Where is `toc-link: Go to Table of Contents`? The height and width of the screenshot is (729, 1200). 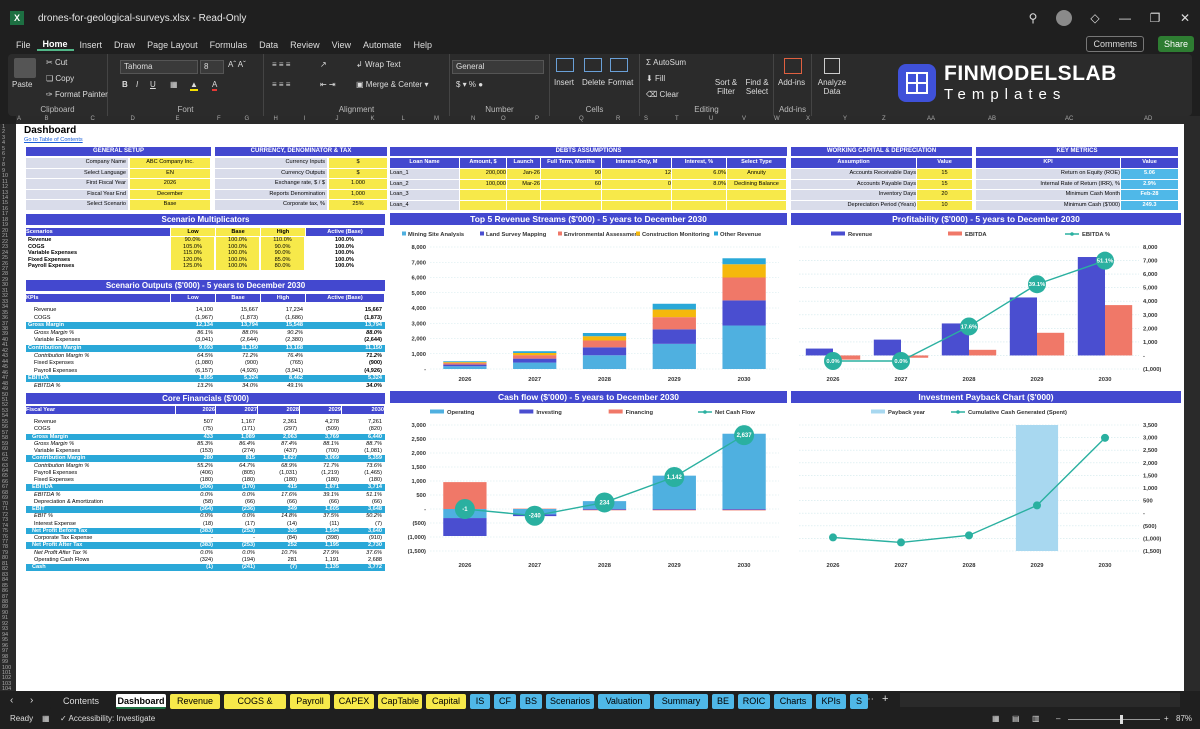
toc-link: Go to Table of Contents is located at coordinates (53, 140).